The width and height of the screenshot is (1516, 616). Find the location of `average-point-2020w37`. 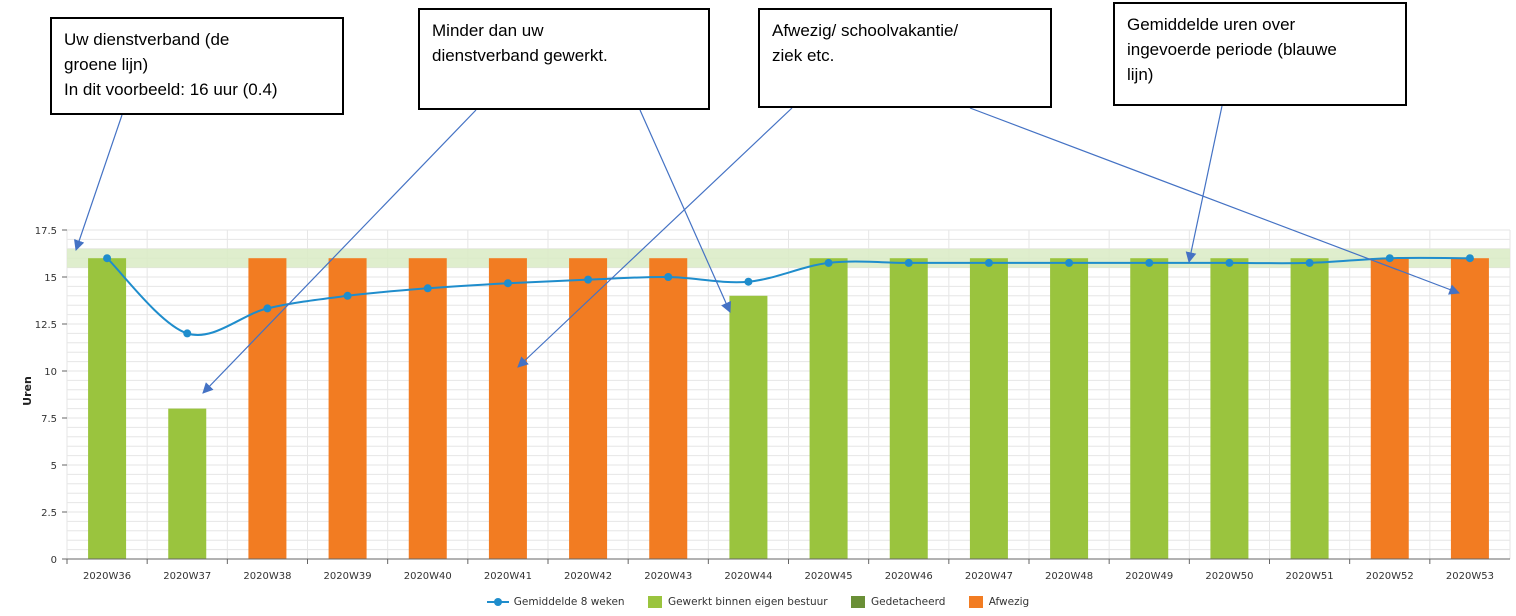

average-point-2020w37 is located at coordinates (187, 333).